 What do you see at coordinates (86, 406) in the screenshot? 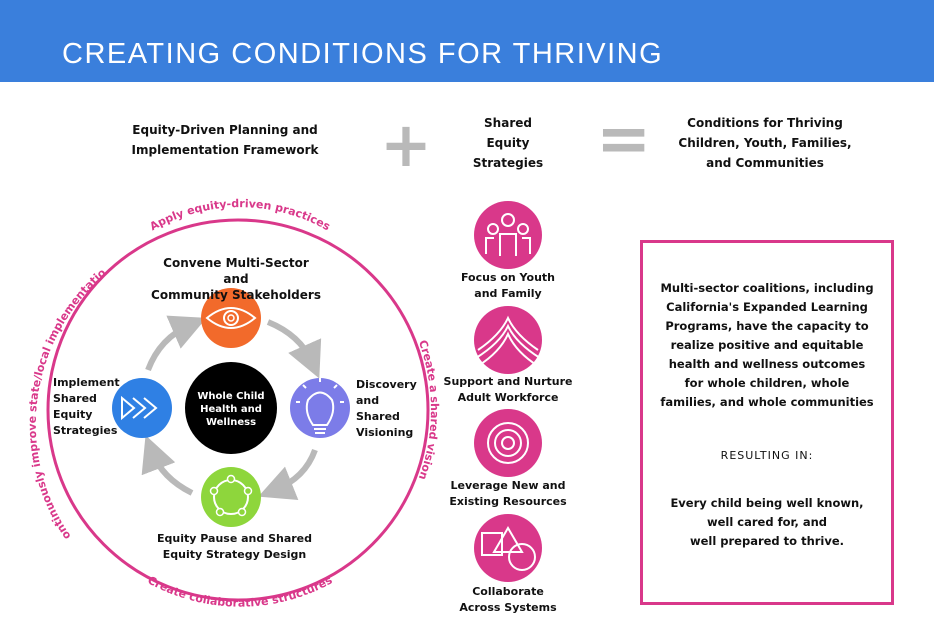
I see `implement-label: Implement Shared Equity Strategies` at bounding box center [86, 406].